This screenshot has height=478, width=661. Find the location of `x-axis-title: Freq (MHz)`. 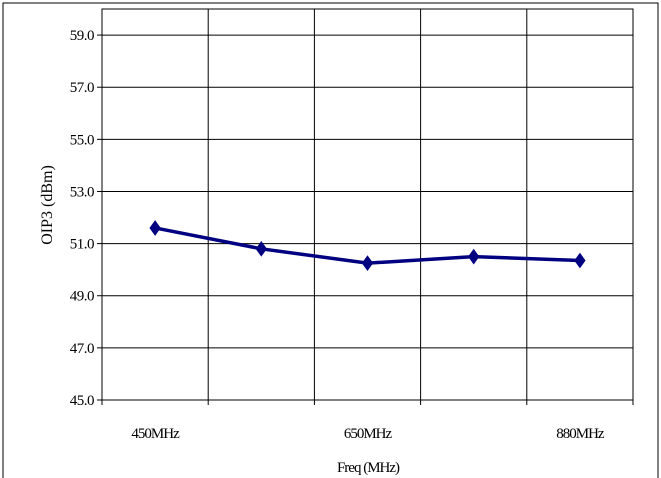

x-axis-title: Freq (MHz) is located at coordinates (368, 468).